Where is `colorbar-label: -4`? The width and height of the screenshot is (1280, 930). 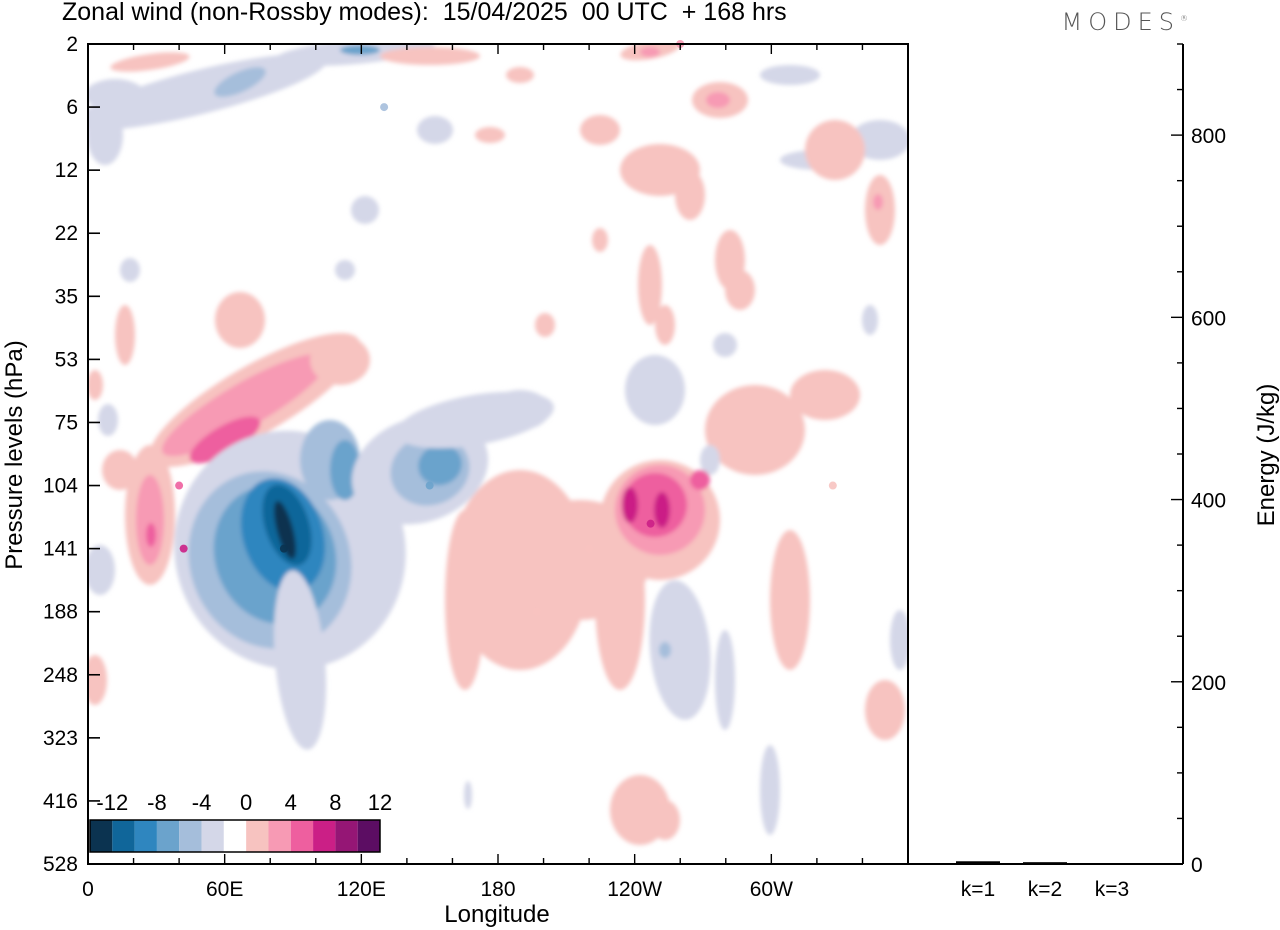 colorbar-label: -4 is located at coordinates (202, 802).